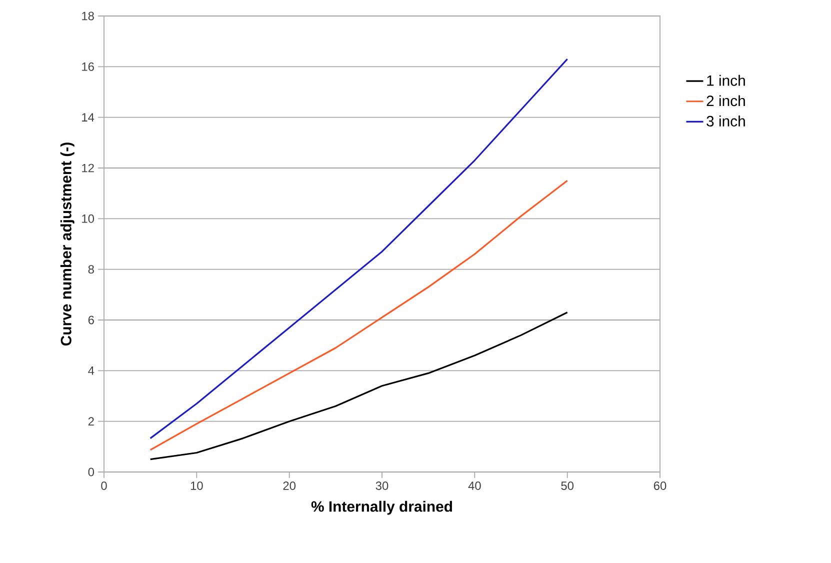  Describe the element at coordinates (88, 218) in the screenshot. I see `y-tick-label: 10` at that location.